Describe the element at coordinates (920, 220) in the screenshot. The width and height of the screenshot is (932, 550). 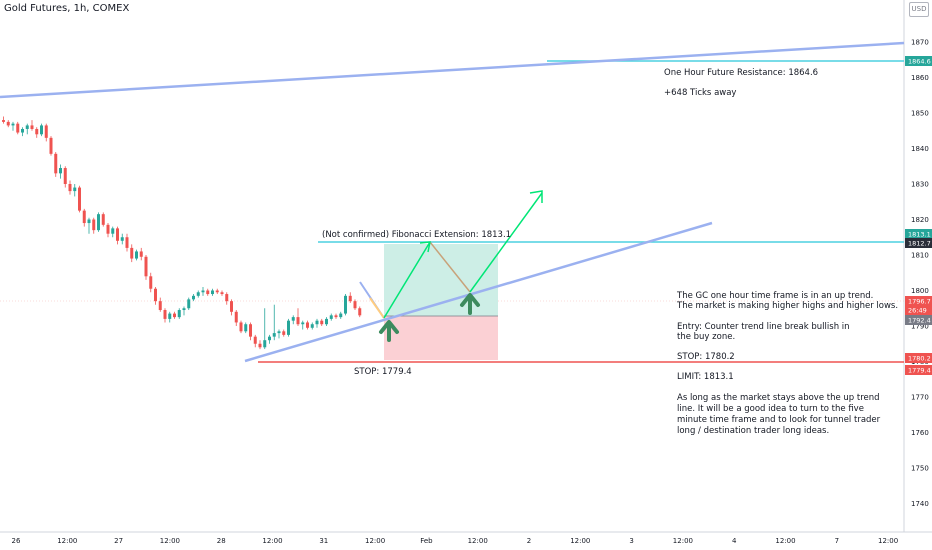
I see `price-tick-label: 1820` at that location.